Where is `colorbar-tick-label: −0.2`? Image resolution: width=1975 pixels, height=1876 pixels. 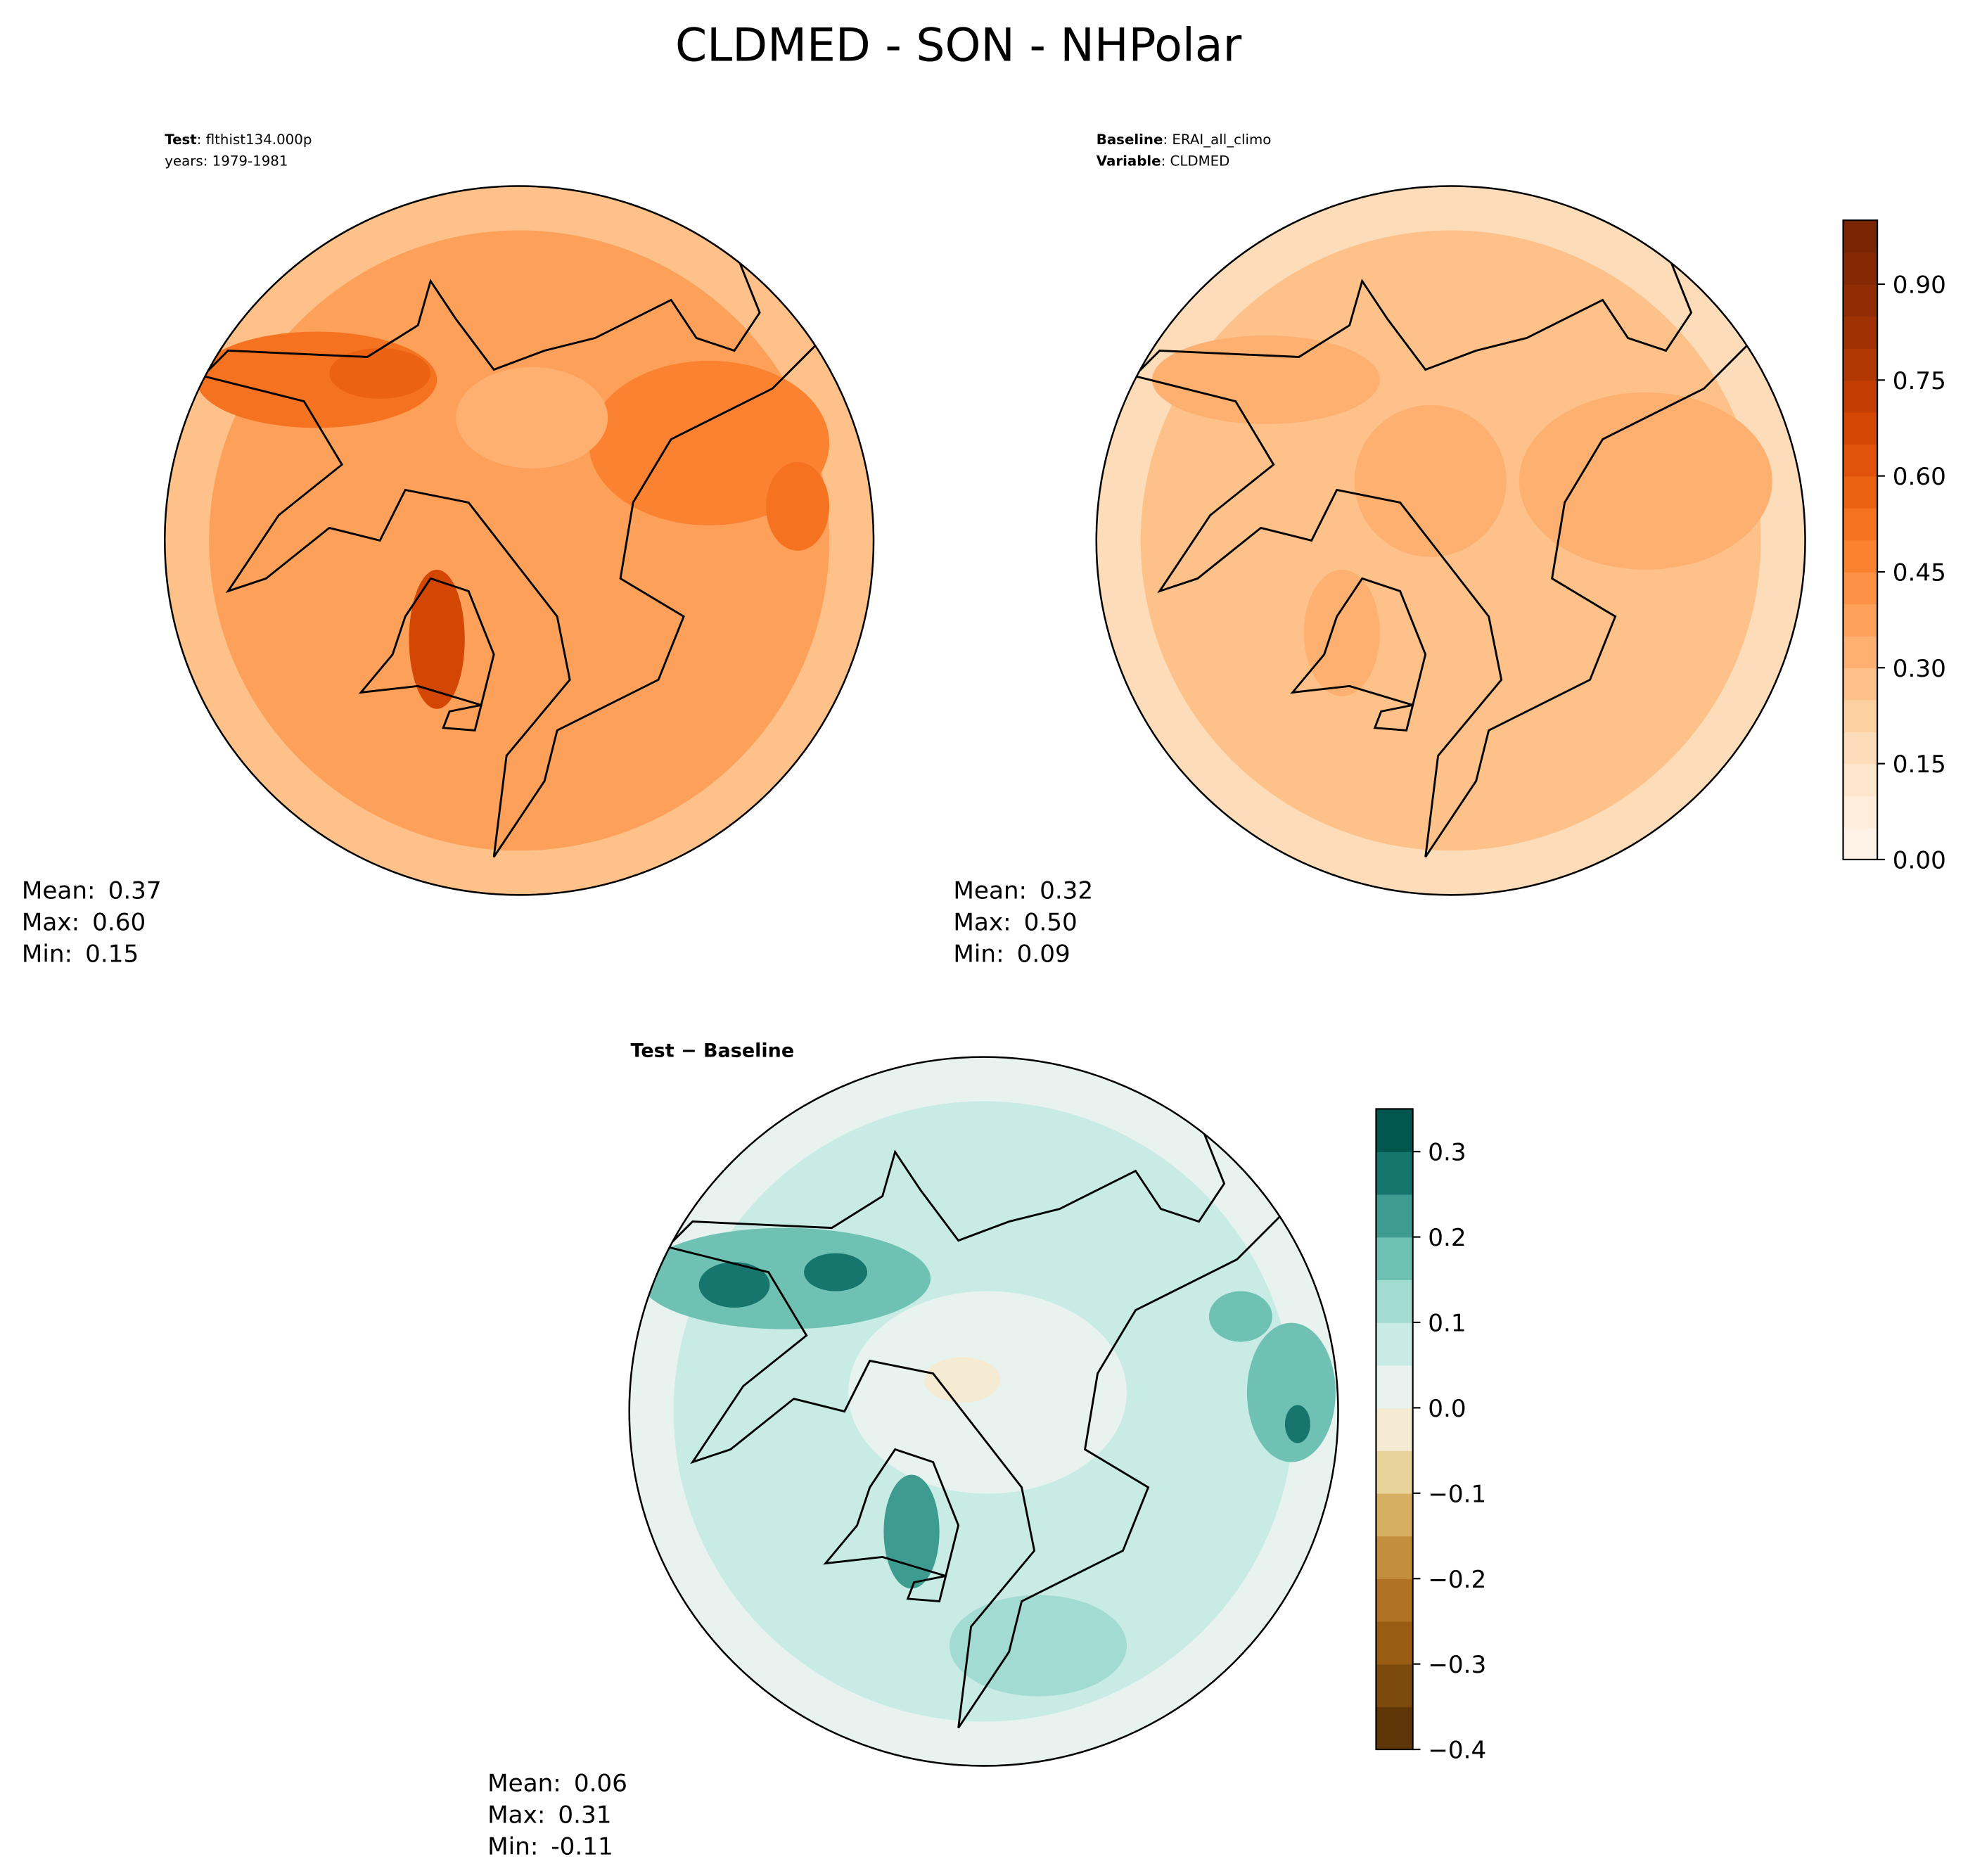
colorbar-tick-label: −0.2 is located at coordinates (1457, 1580).